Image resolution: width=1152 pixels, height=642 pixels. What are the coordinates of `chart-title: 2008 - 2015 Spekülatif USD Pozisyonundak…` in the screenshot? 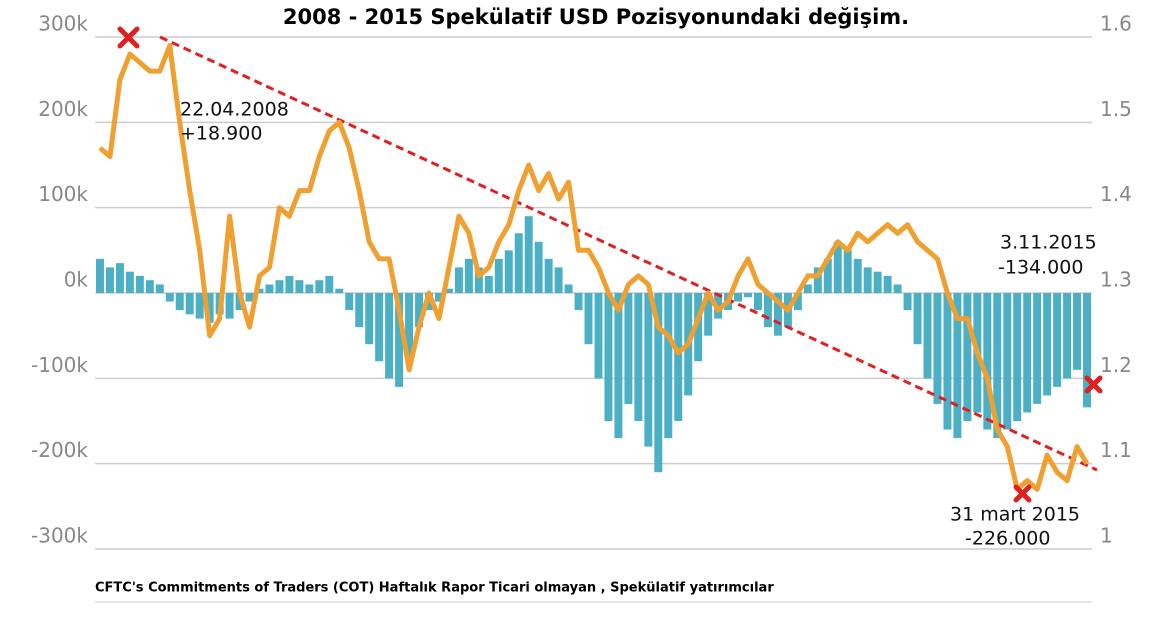 It's located at (596, 17).